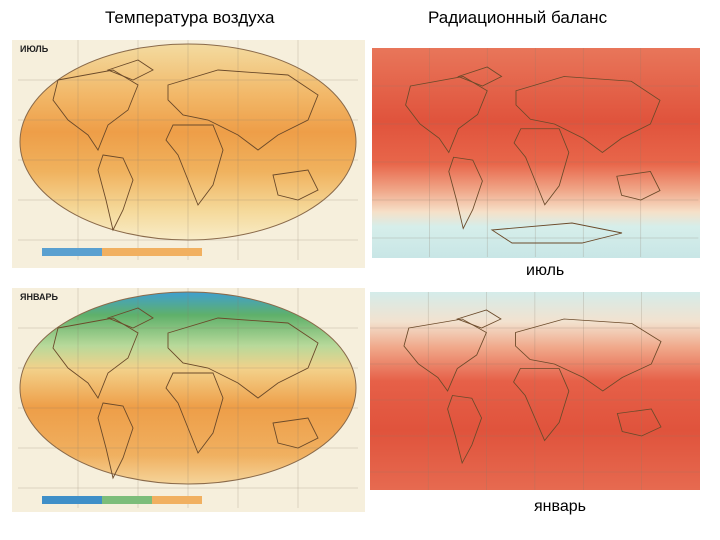 The width and height of the screenshot is (720, 540). I want to click on map-label: ЯНВАРЬ, so click(39, 297).